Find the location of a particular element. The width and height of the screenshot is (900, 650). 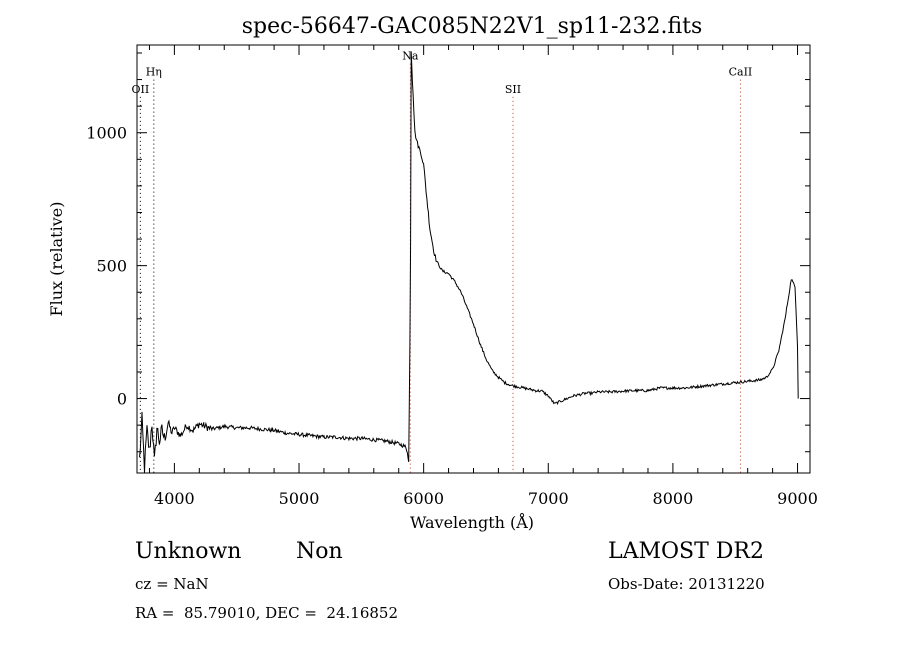

y-tick-label: 1000 is located at coordinates (106, 133).